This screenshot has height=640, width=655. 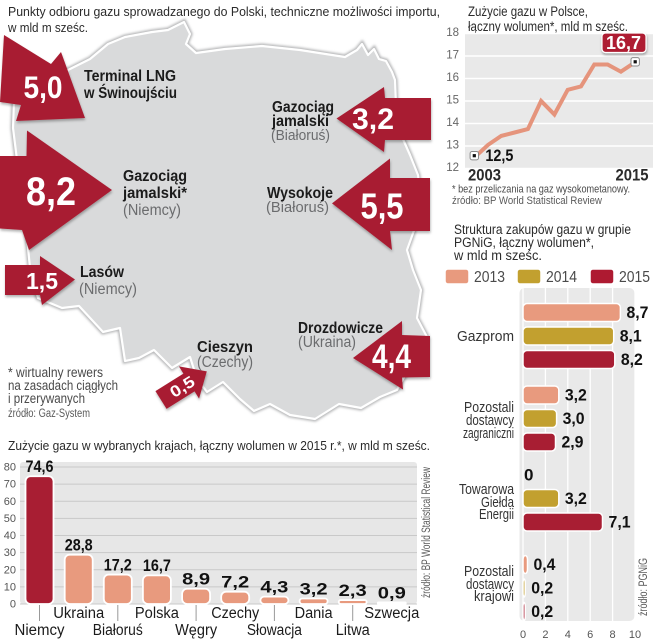 What do you see at coordinates (10, 553) in the screenshot?
I see `svg-text: 30` at bounding box center [10, 553].